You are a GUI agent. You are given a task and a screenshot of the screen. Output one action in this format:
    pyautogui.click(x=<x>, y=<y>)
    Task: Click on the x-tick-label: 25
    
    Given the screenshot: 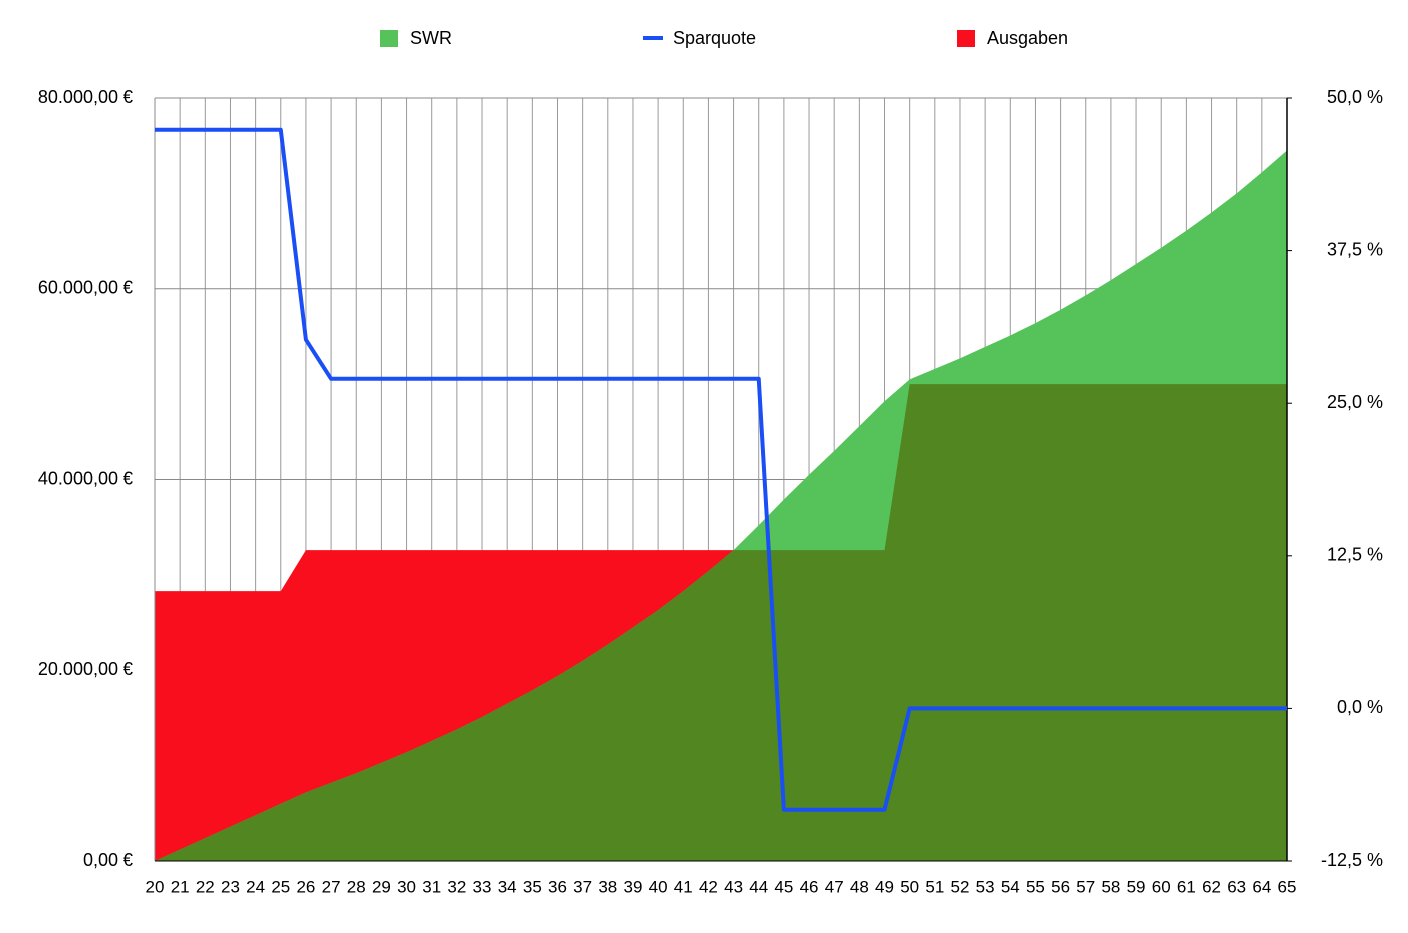 What is the action you would take?
    pyautogui.click(x=280, y=886)
    